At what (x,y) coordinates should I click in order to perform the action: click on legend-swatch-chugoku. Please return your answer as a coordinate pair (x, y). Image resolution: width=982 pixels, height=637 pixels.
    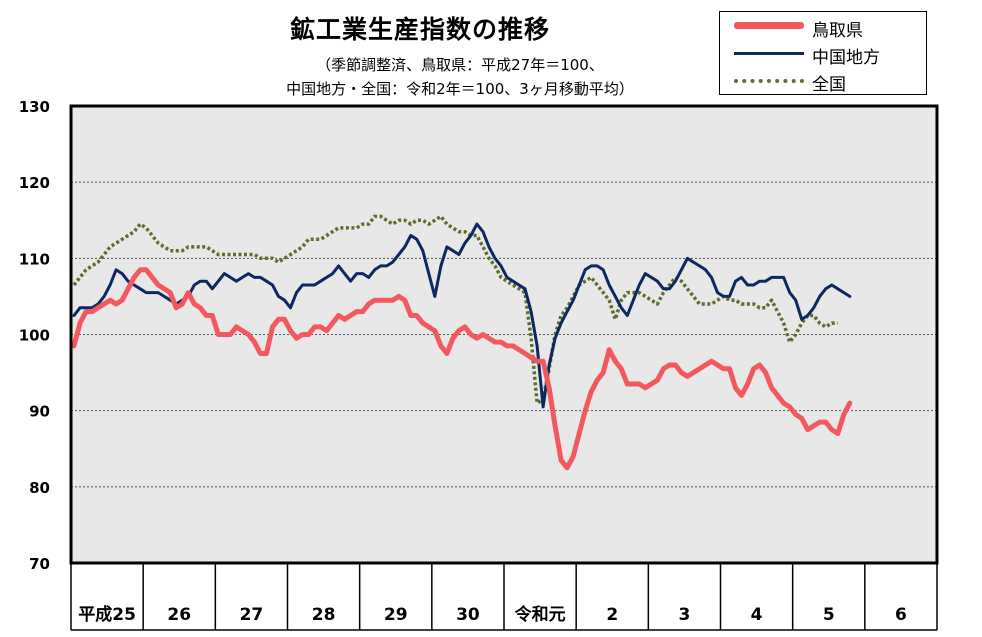
    Looking at the image, I should click on (769, 53).